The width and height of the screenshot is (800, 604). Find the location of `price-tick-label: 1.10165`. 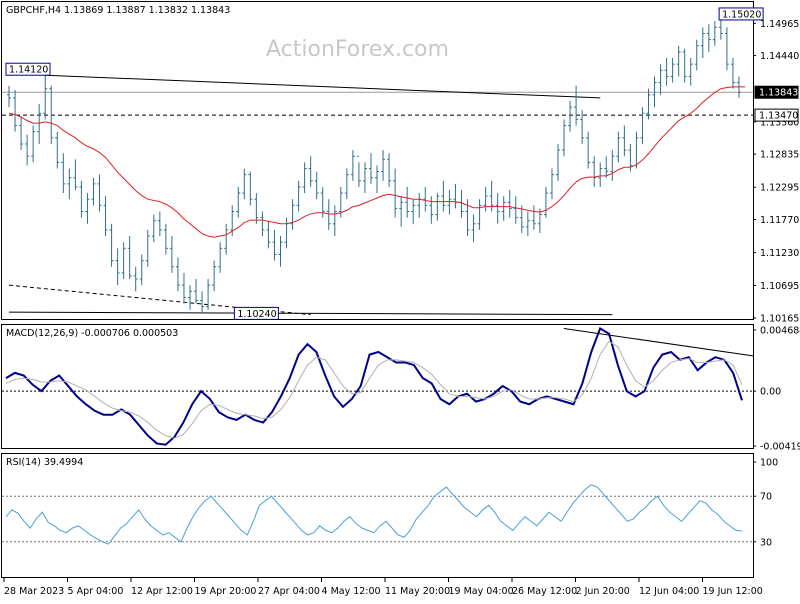

price-tick-label: 1.10165 is located at coordinates (779, 319).